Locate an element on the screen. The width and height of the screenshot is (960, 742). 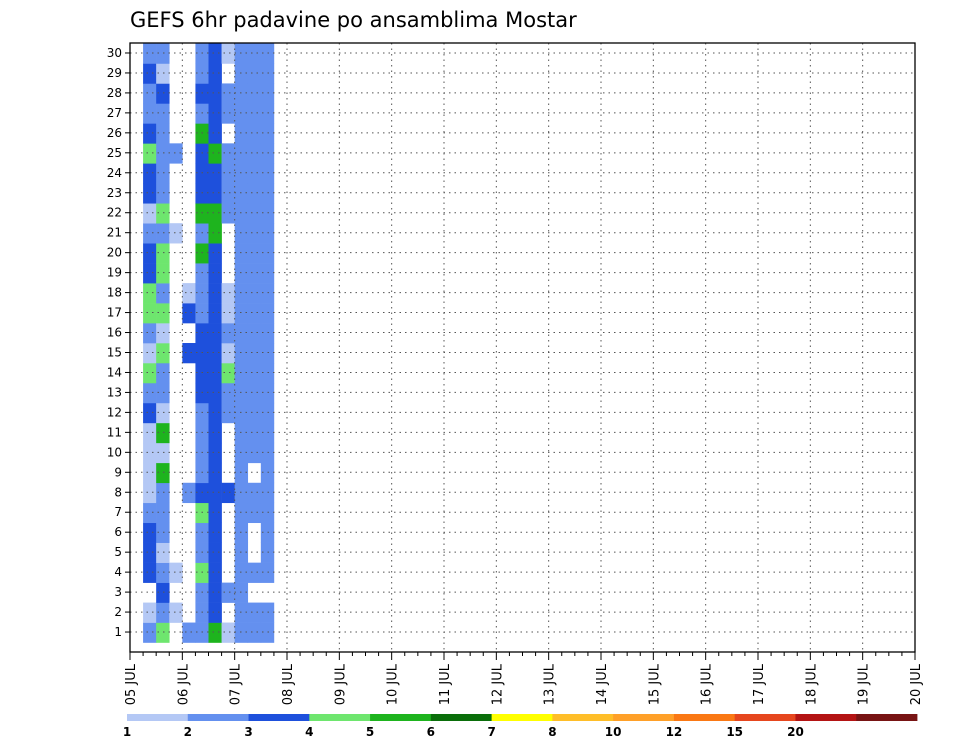
legend-label: 8 is located at coordinates (552, 732).